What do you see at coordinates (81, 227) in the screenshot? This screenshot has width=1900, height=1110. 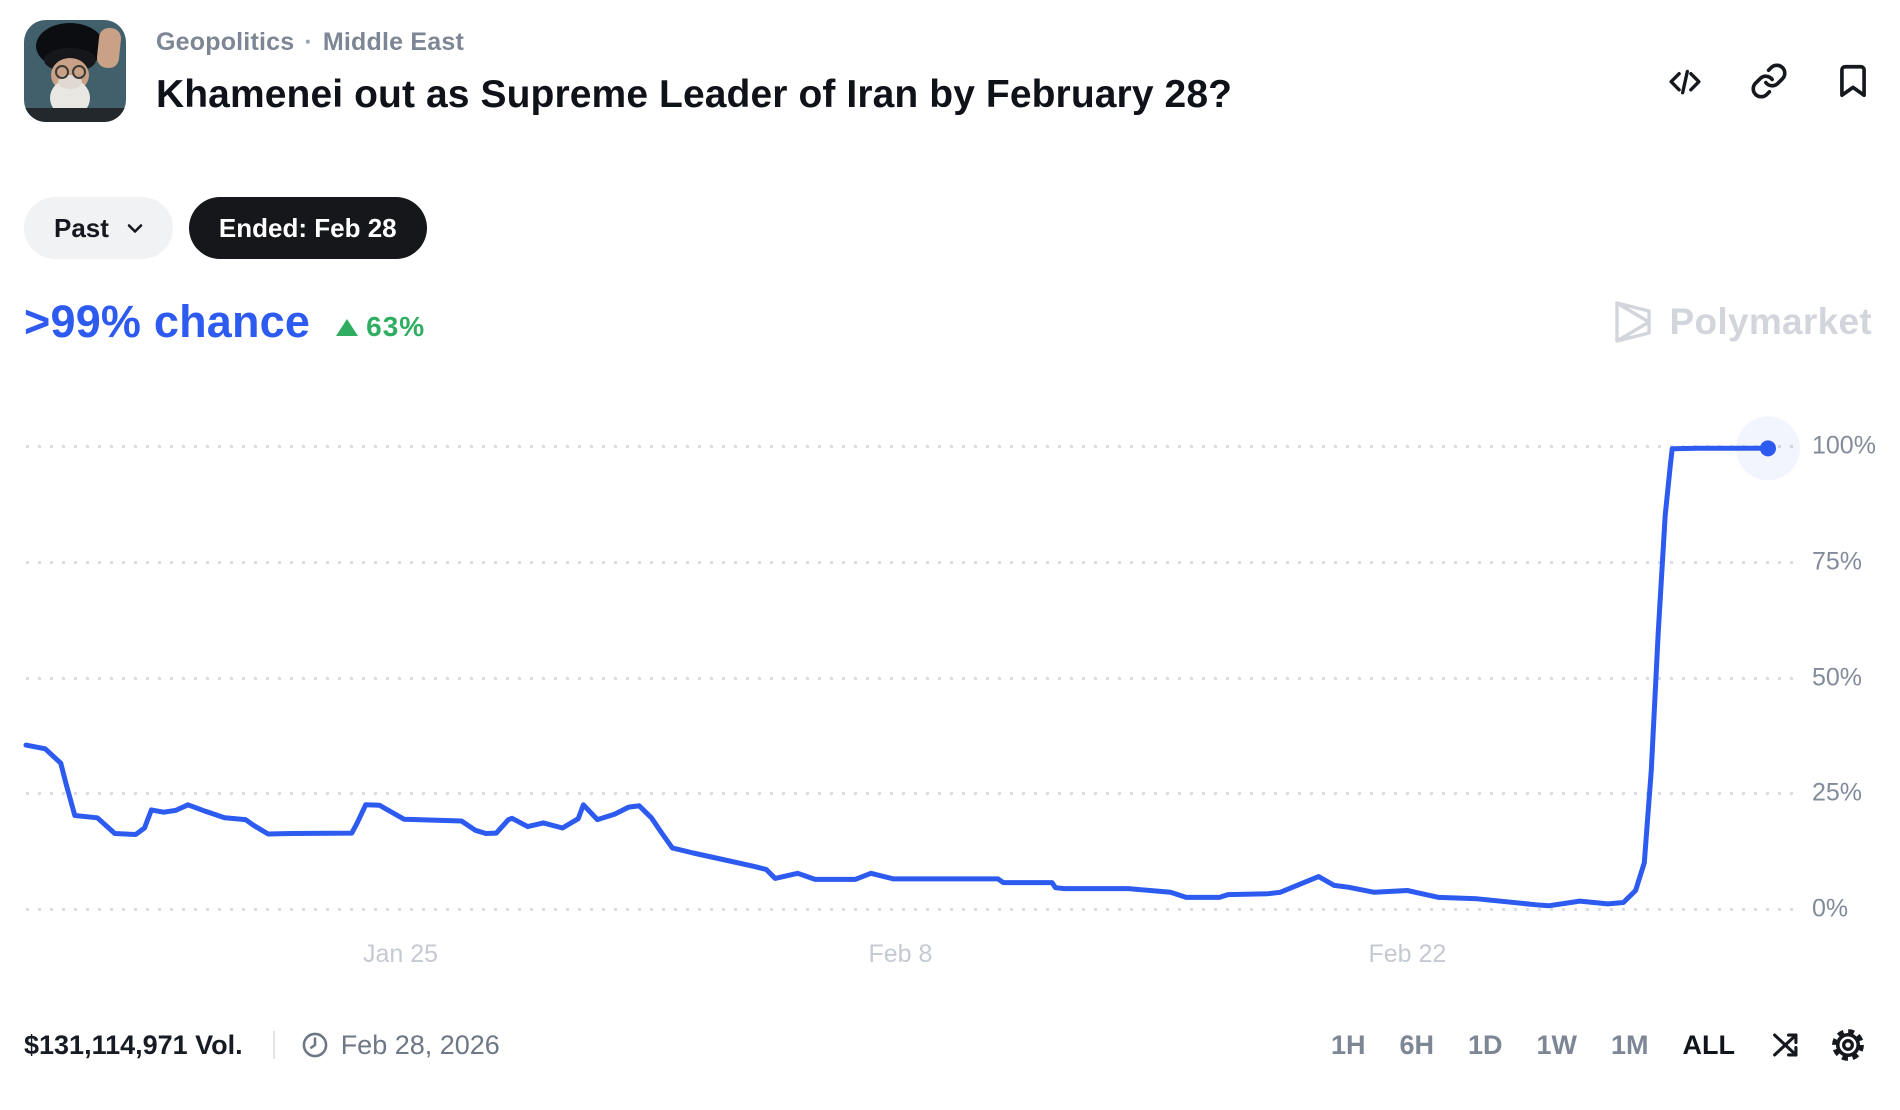 I see `past-filter-label: Past` at bounding box center [81, 227].